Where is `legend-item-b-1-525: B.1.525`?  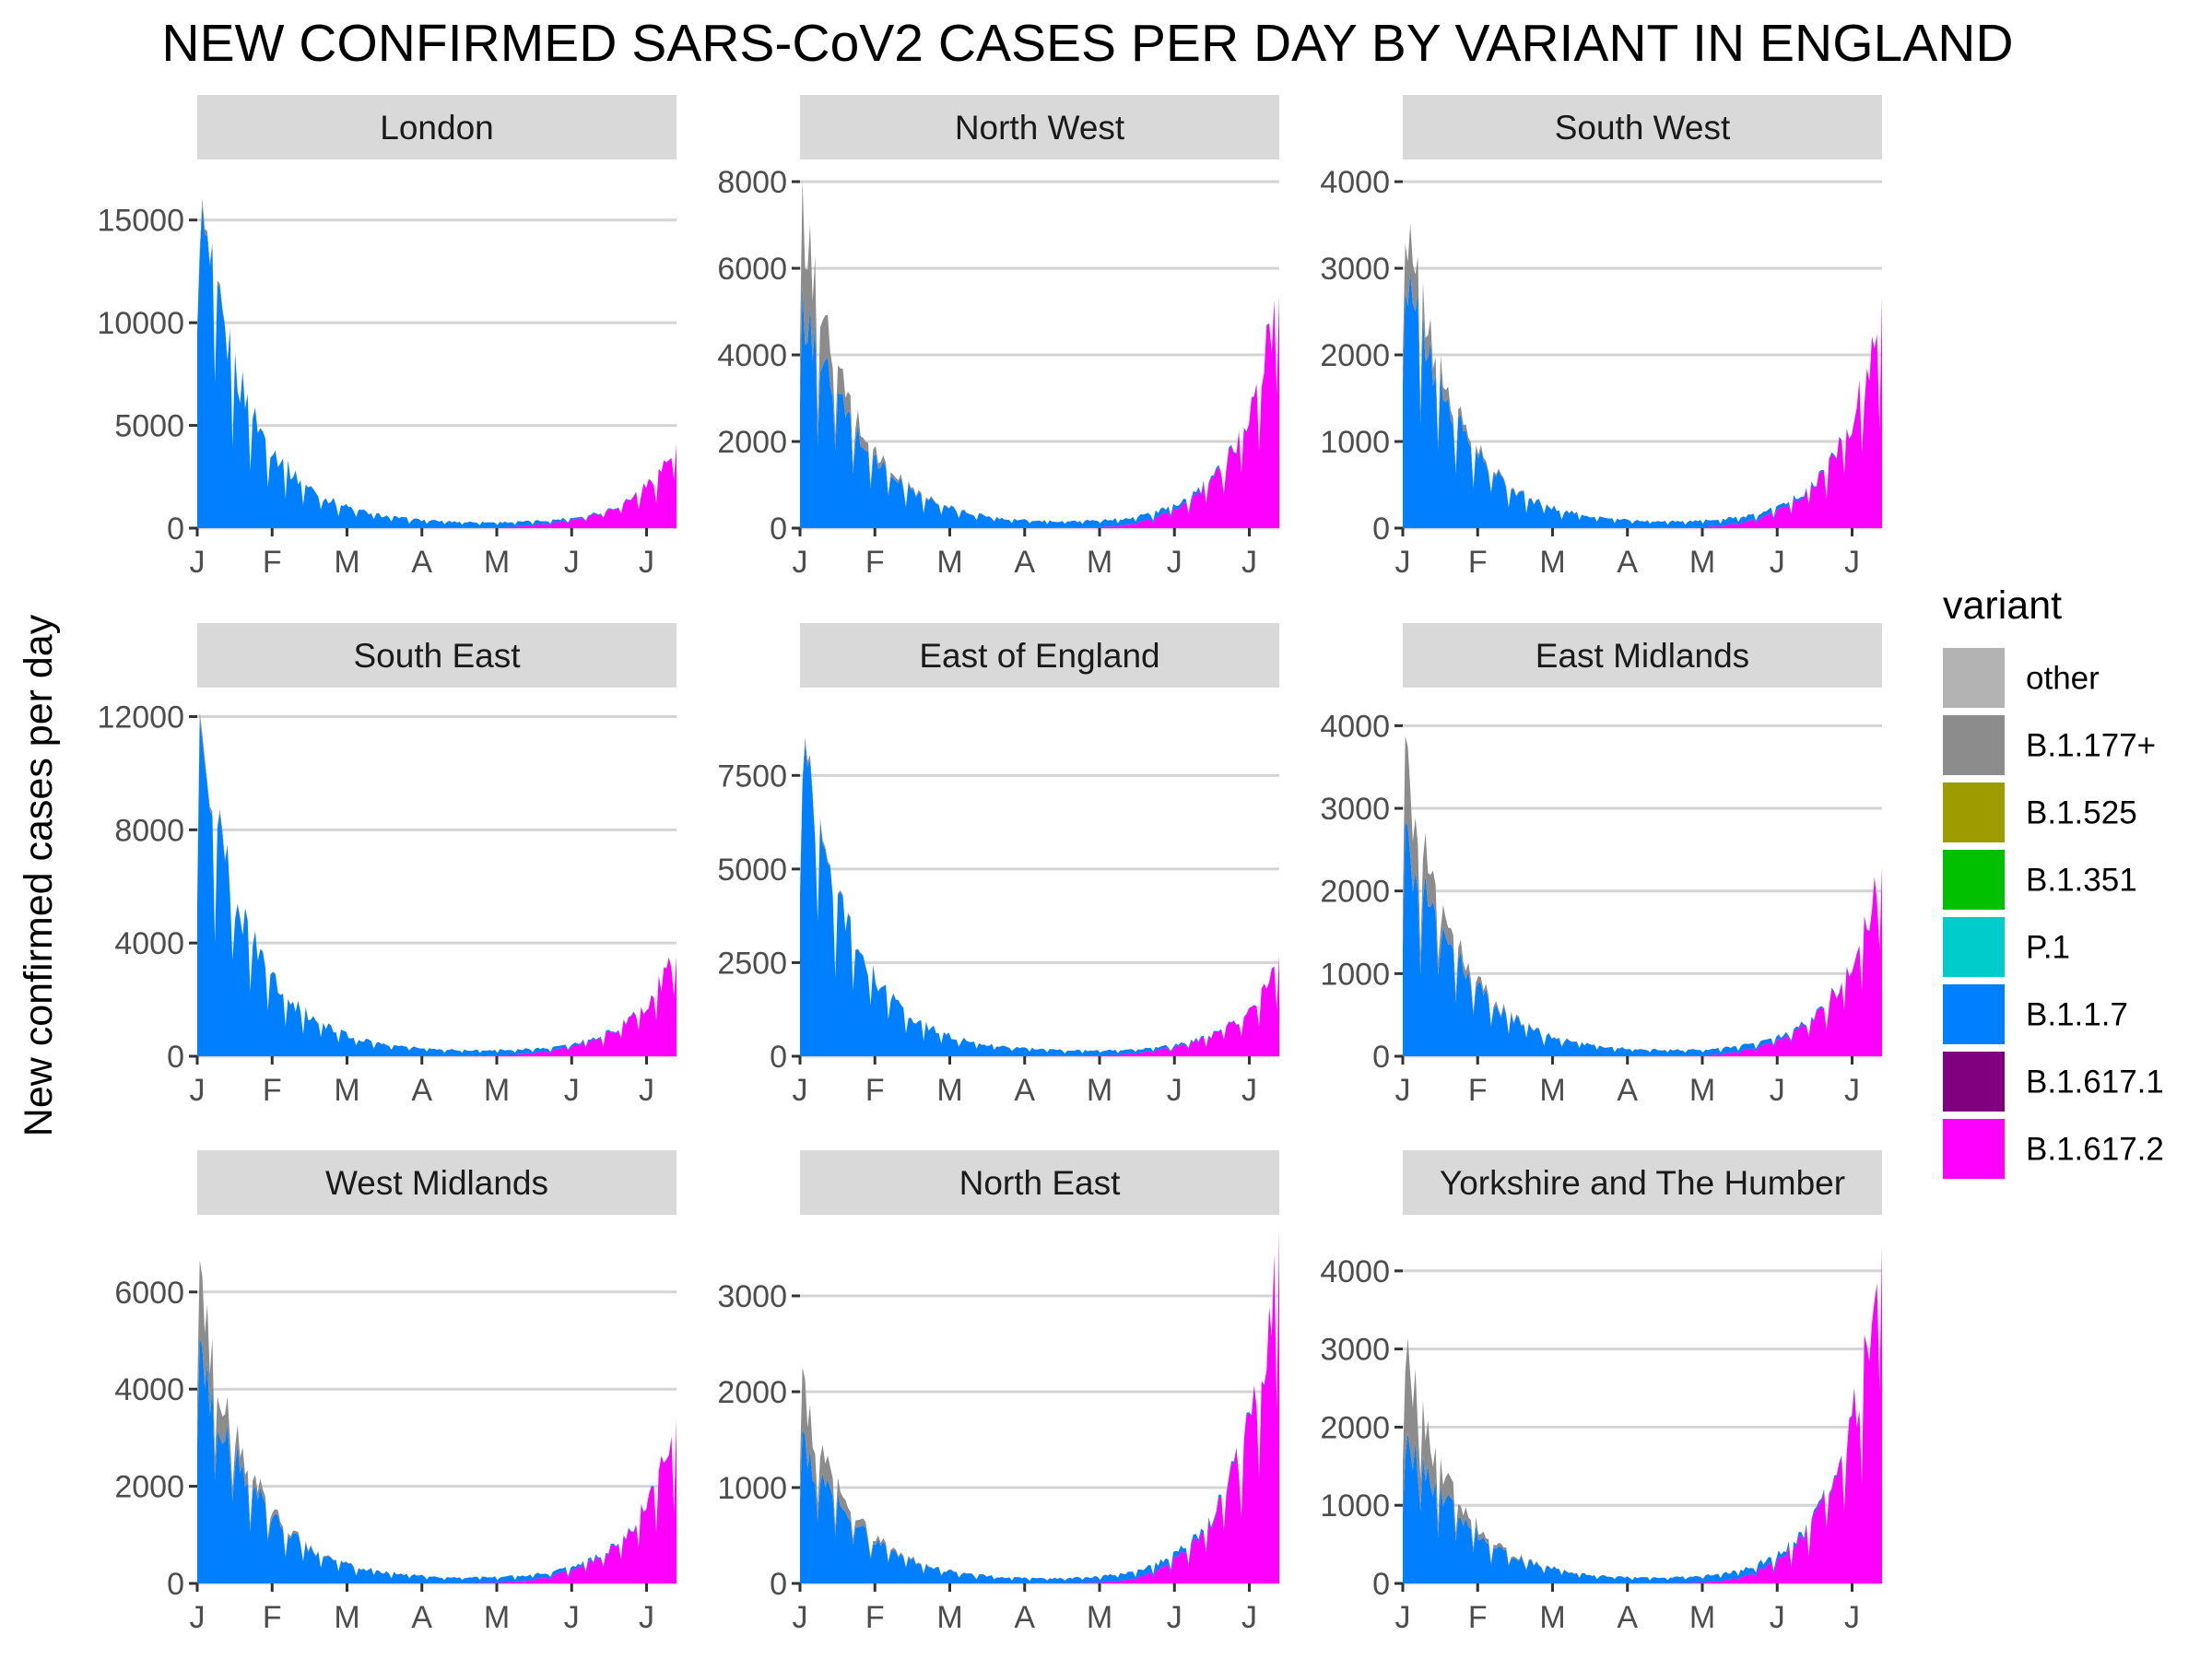 legend-item-b-1-525: B.1.525 is located at coordinates (2040, 812).